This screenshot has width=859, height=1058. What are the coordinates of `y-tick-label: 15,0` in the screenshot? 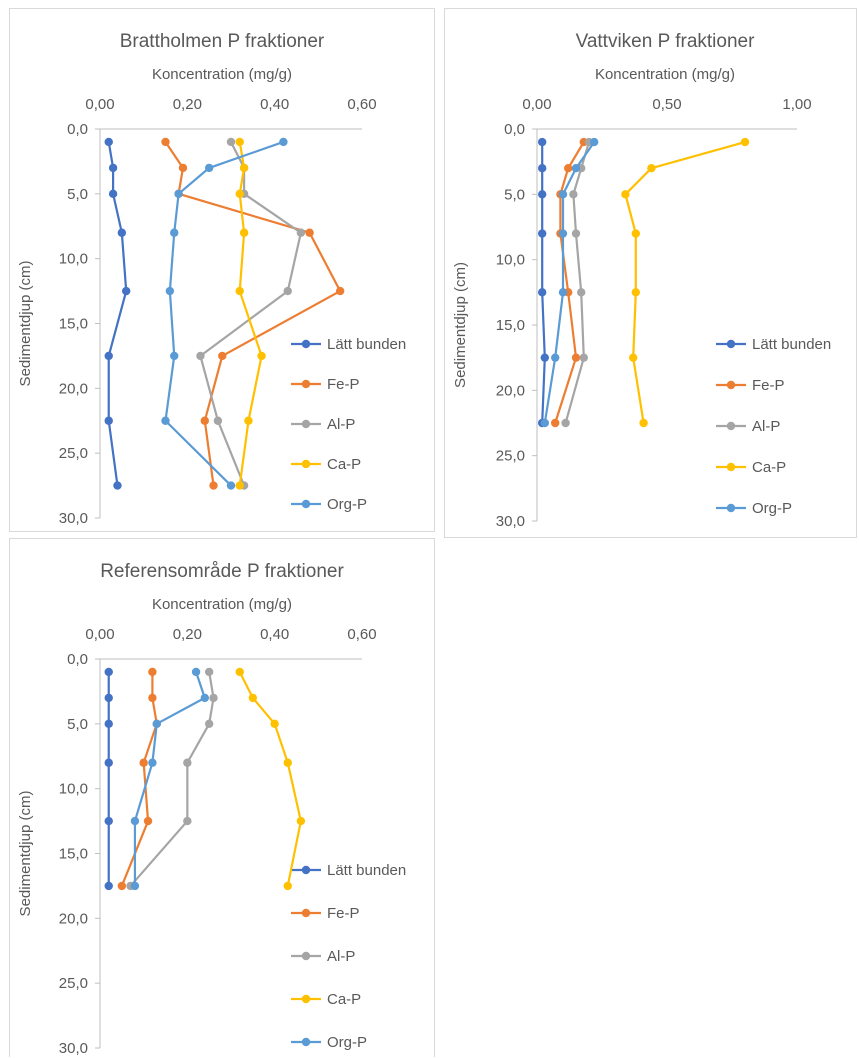 It's located at (73, 854).